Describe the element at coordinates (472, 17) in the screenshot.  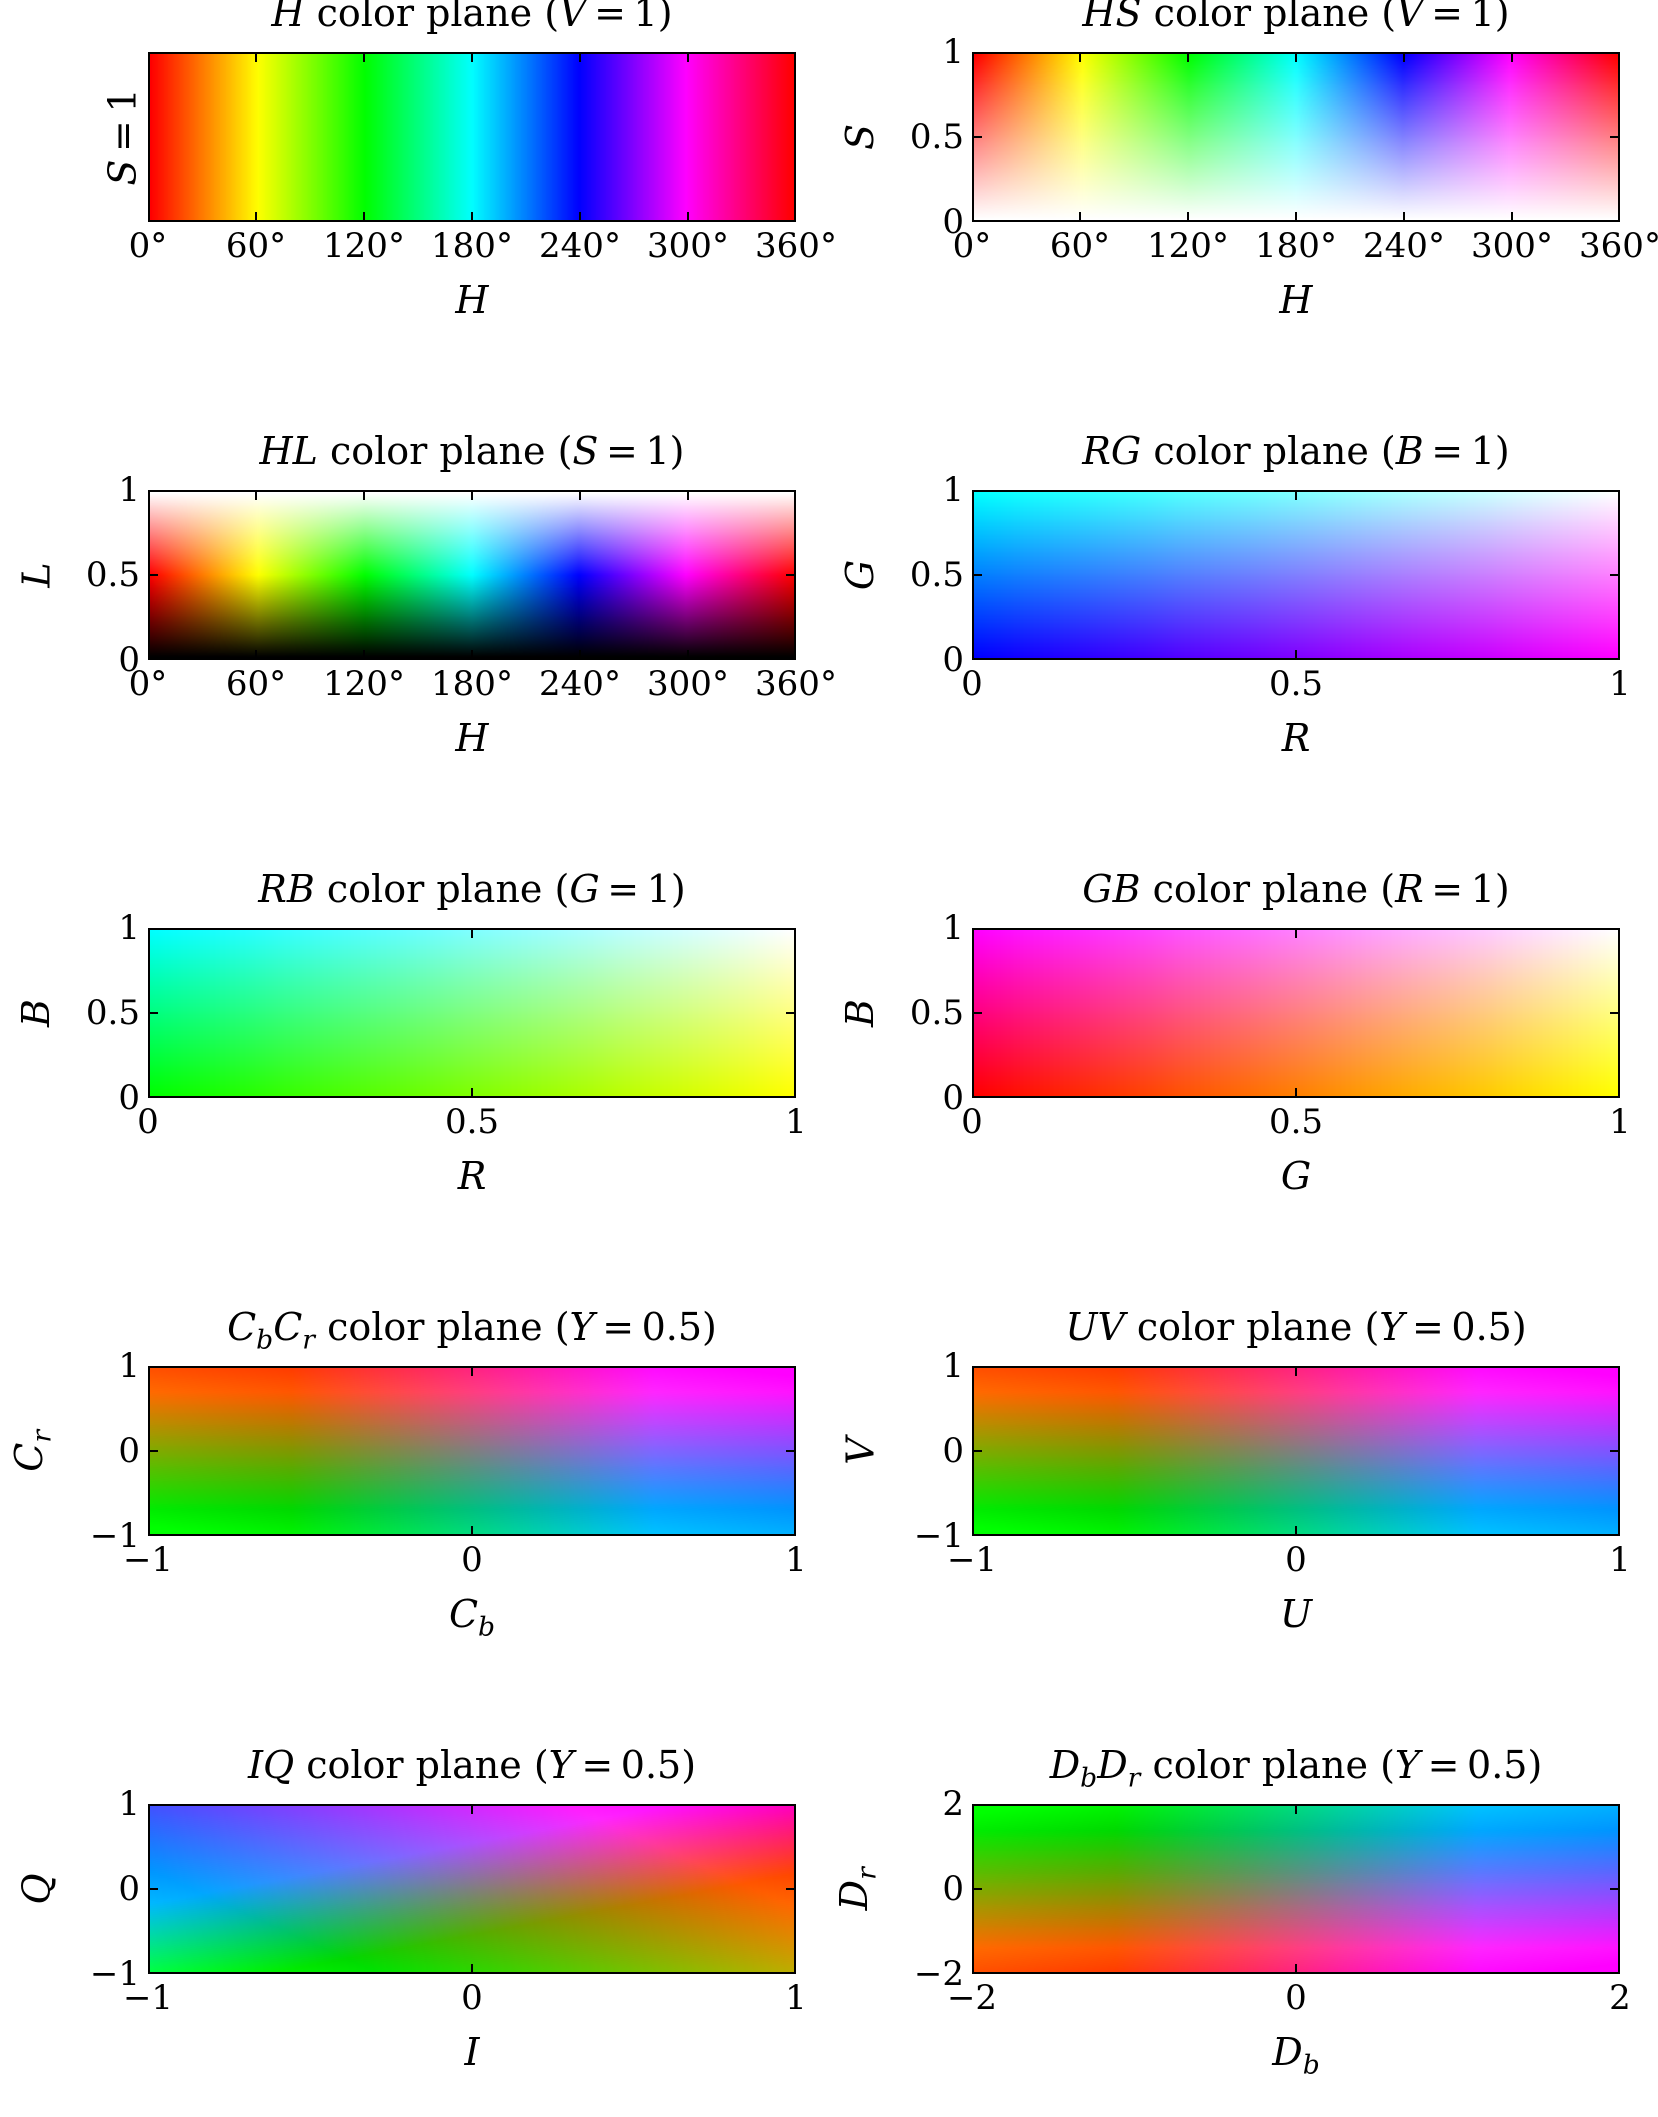
I see `chart-title: H color plane (V = 1)` at that location.